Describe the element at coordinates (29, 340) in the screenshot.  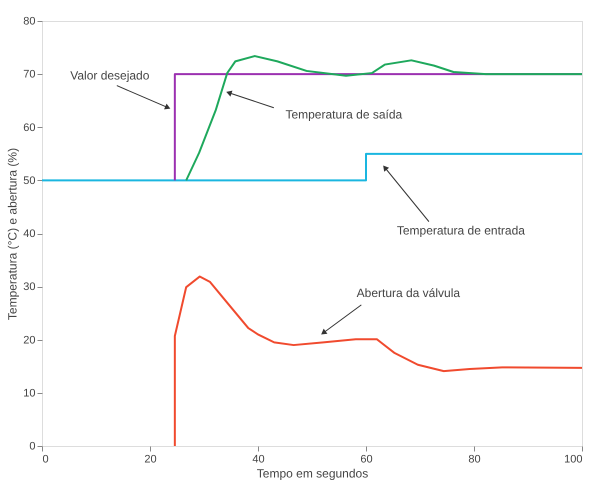
I see `y-tick-label: 20` at that location.